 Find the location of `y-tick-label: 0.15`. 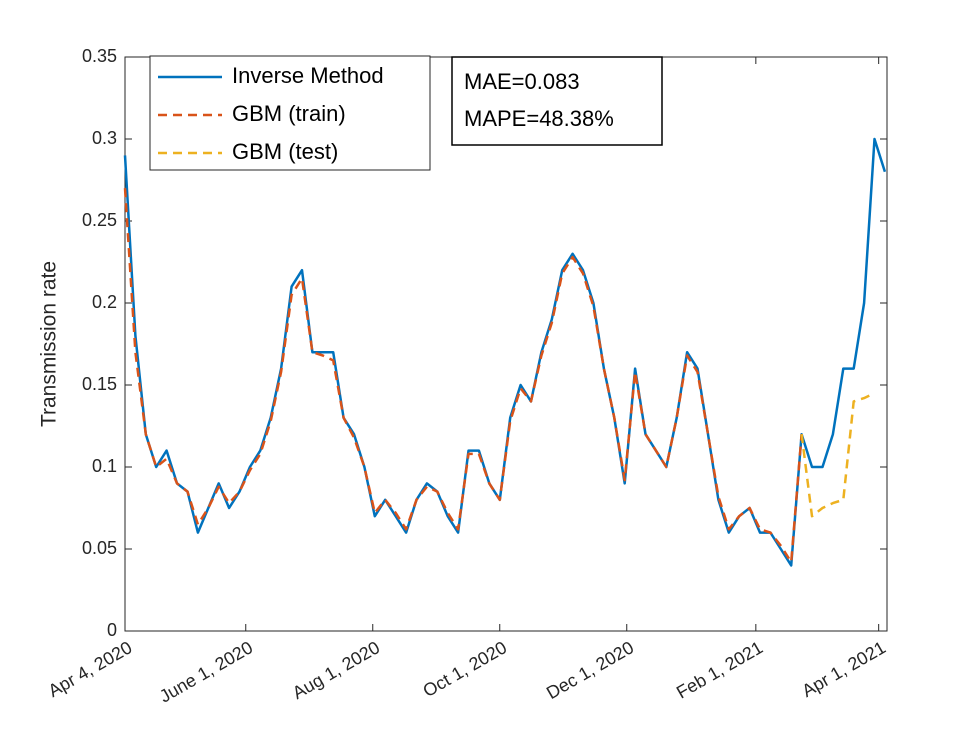

y-tick-label: 0.15 is located at coordinates (99, 384).